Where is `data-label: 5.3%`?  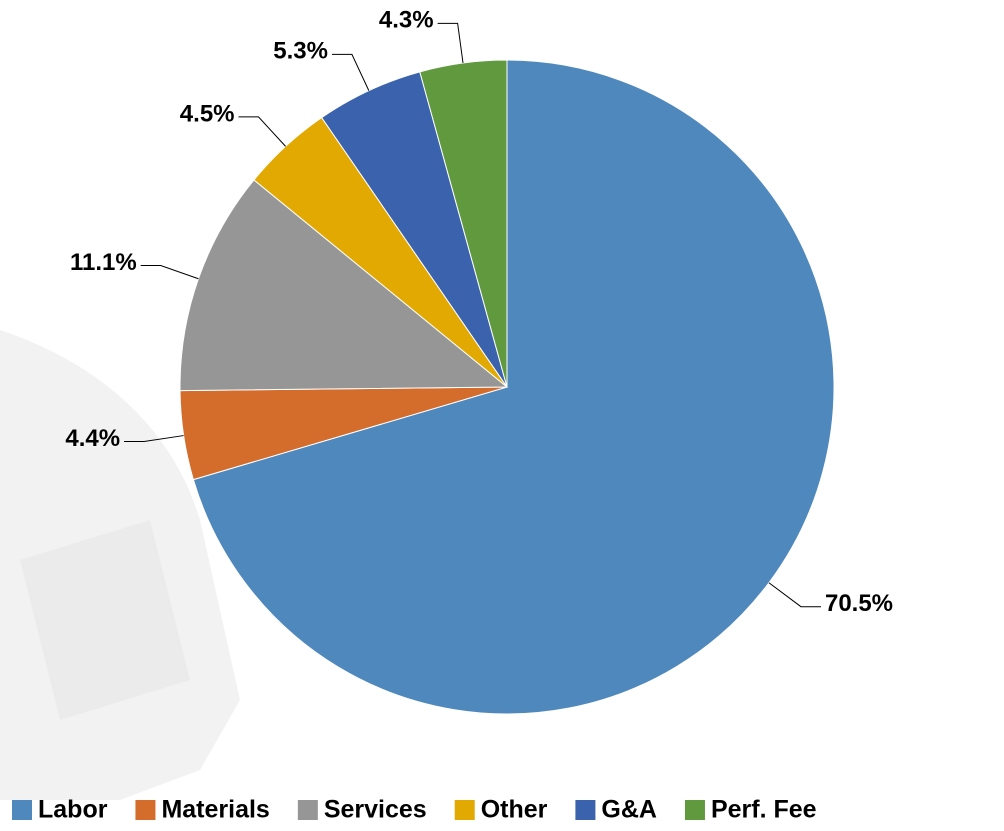 data-label: 5.3% is located at coordinates (300, 51).